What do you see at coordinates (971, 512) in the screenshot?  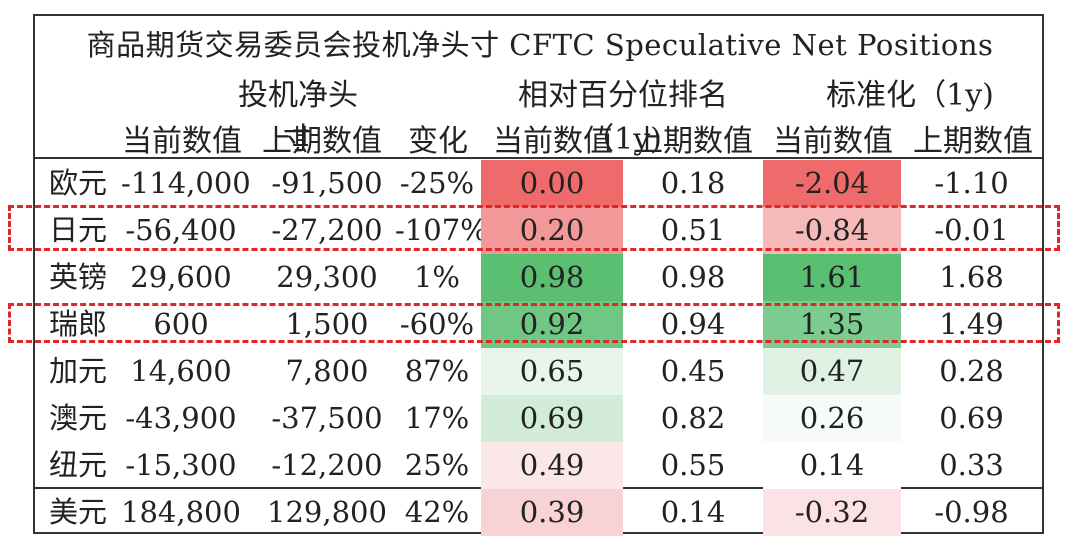 I see `std-previous-cell: -0.98` at bounding box center [971, 512].